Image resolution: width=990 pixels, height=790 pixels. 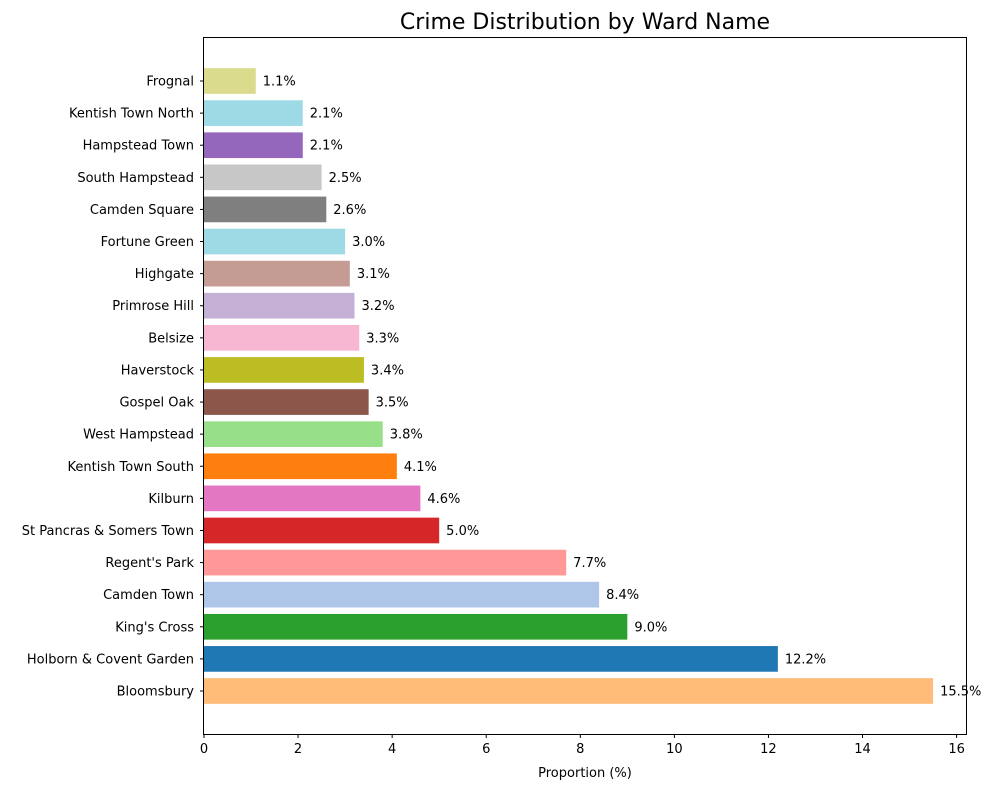 I want to click on data-label: 7.7%, so click(x=589, y=563).